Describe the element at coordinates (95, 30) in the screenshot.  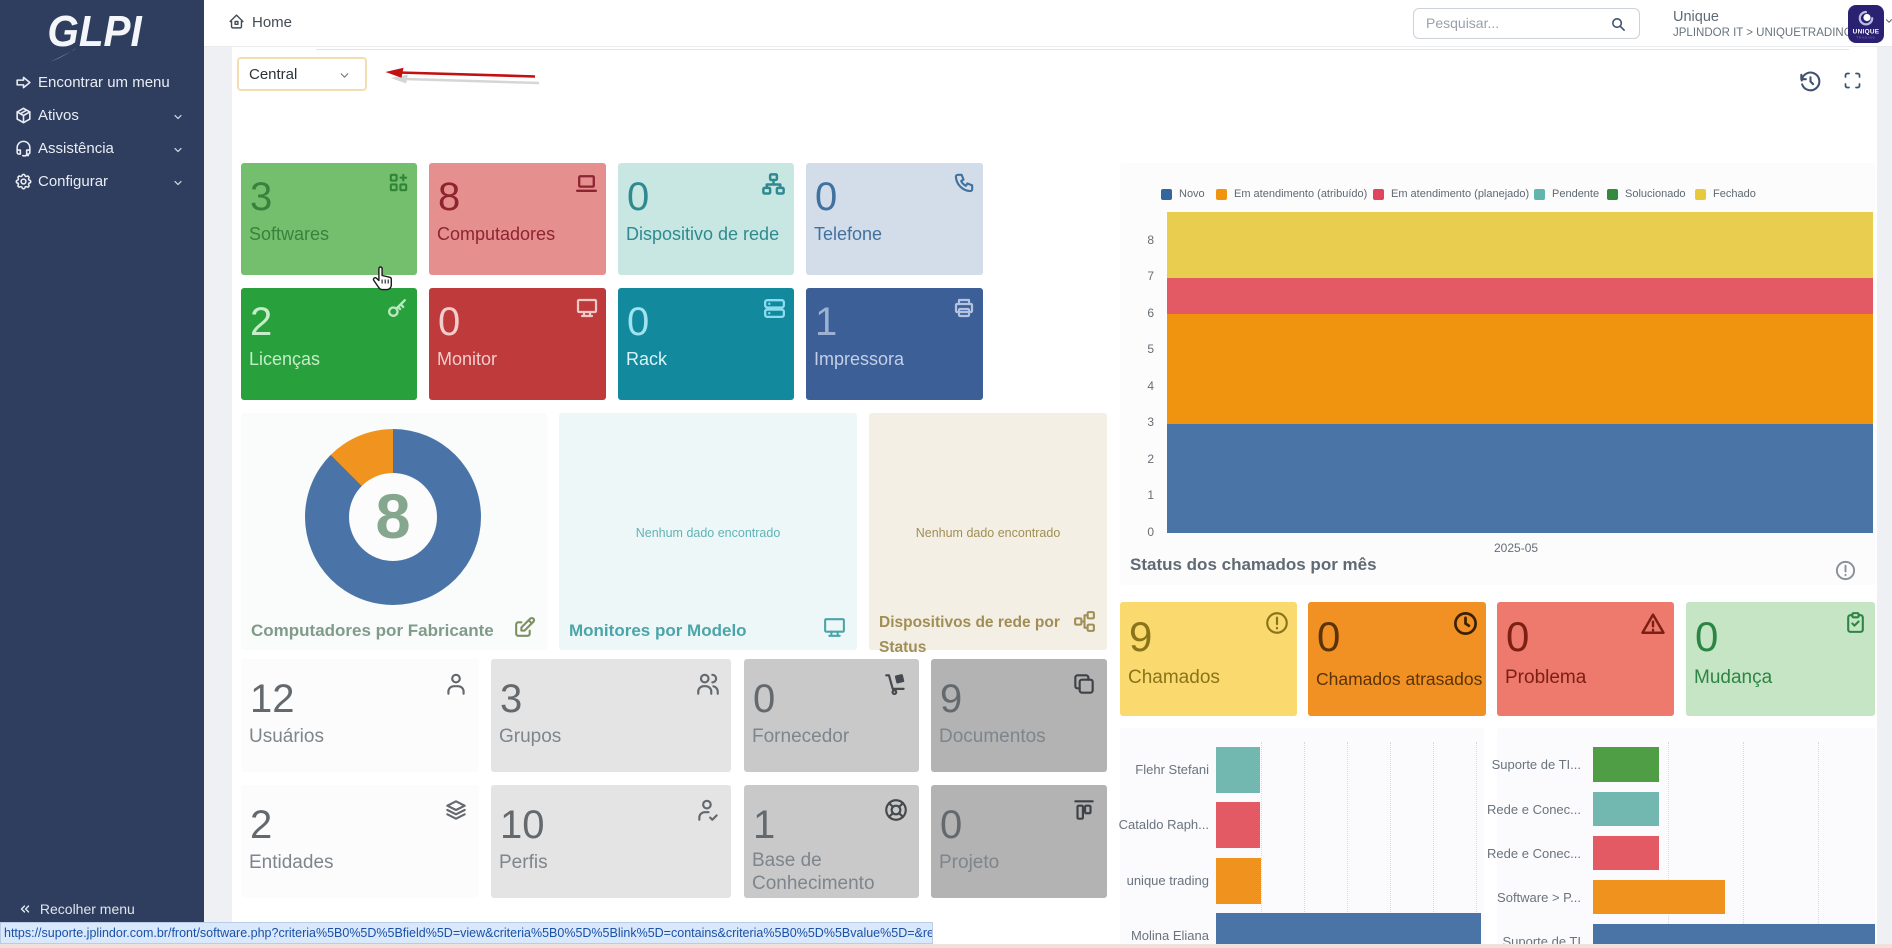
I see `svg-text: GLPI` at that location.